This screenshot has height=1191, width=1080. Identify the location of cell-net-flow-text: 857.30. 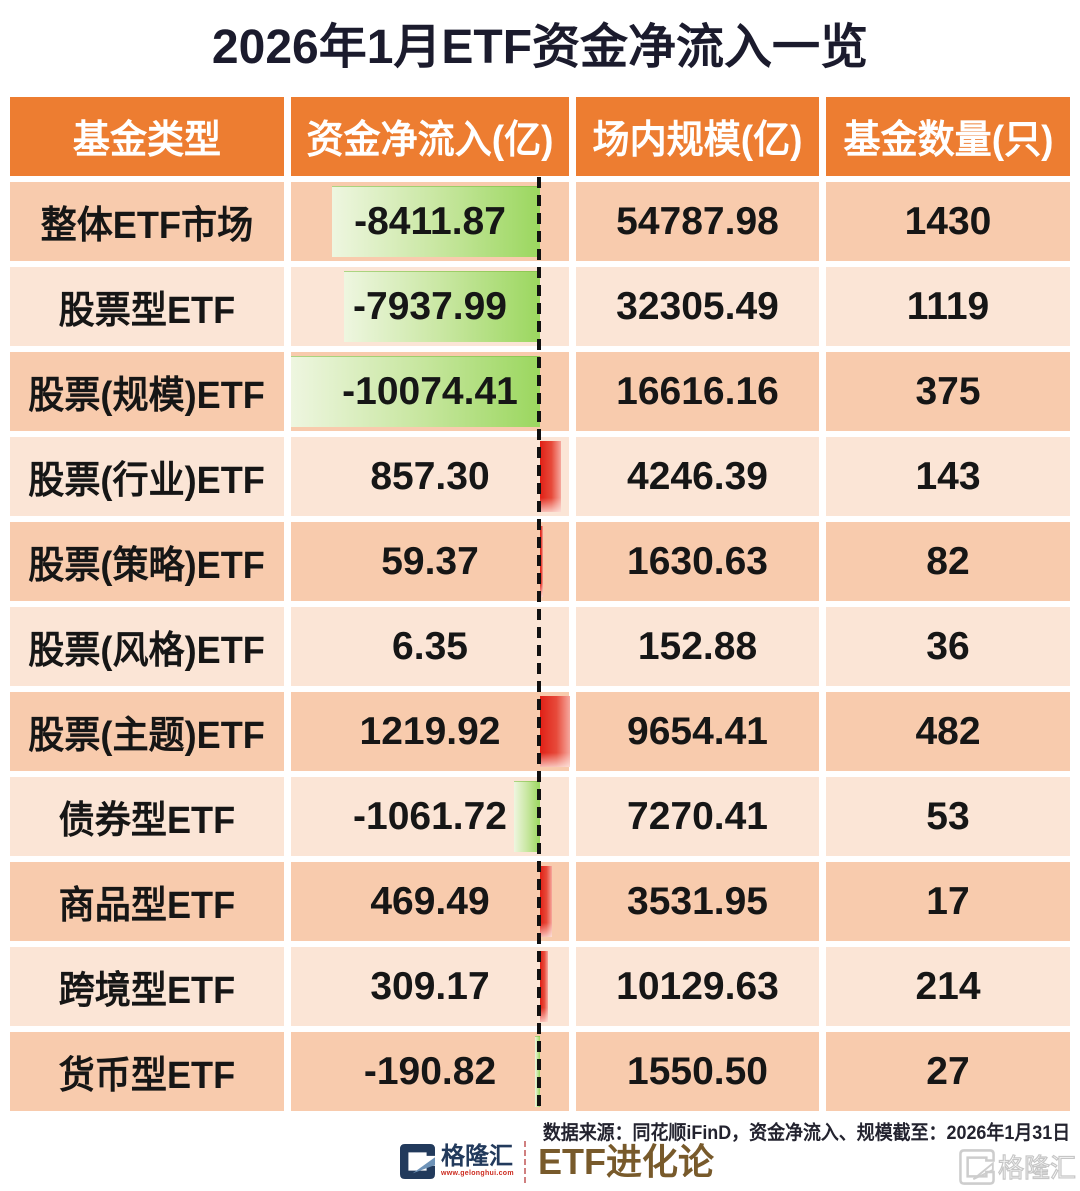
(430, 476).